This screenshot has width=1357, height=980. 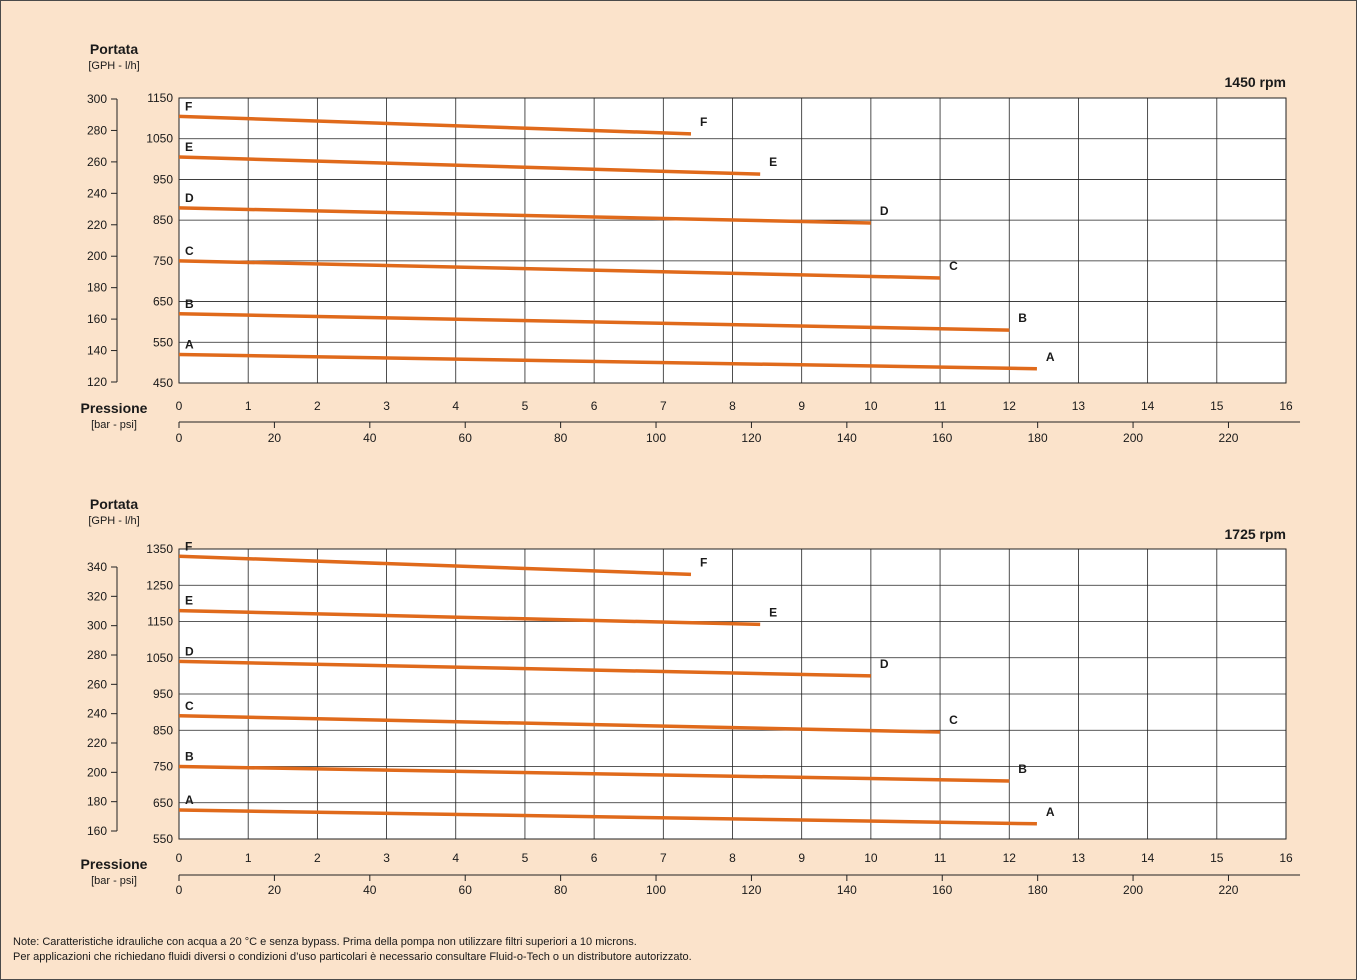 I want to click on y-lh-tick-label: 650, so click(x=163, y=803).